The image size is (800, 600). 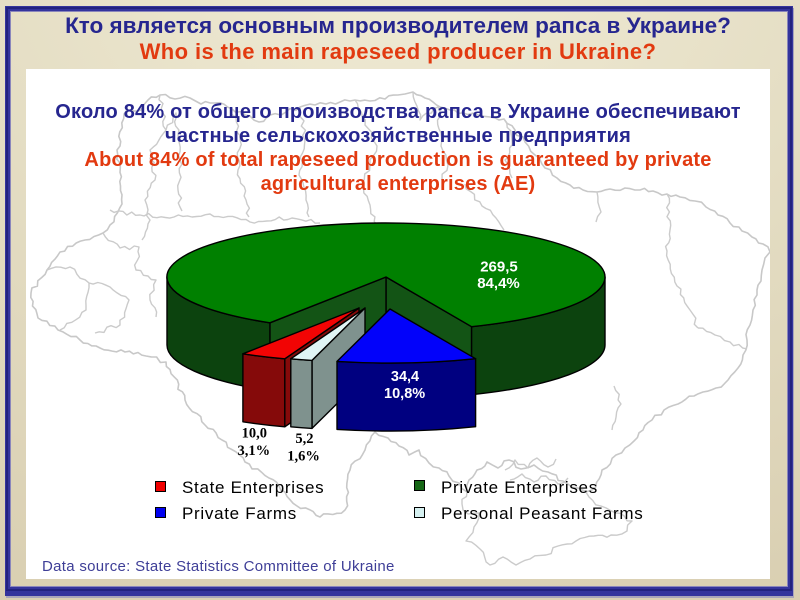 What do you see at coordinates (499, 267) in the screenshot?
I see `svg-text: 269,5` at bounding box center [499, 267].